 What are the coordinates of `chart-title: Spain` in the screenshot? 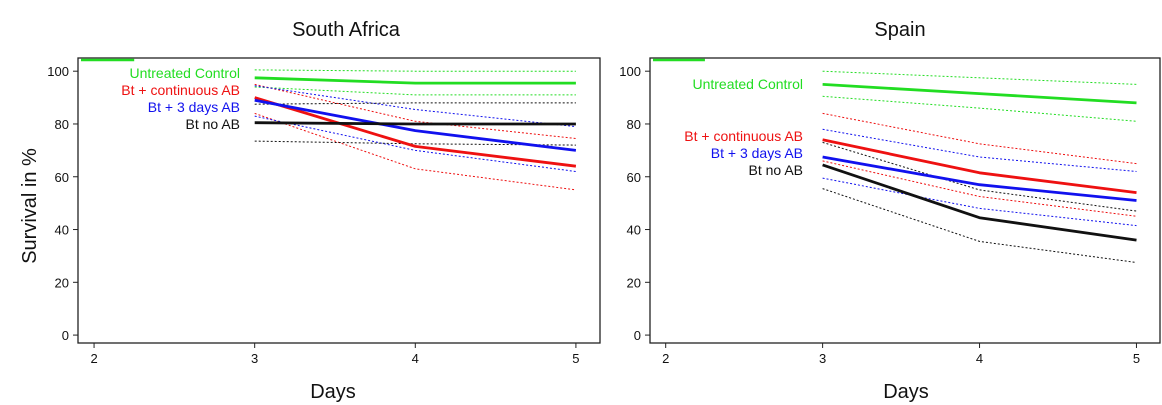 It's located at (899, 30).